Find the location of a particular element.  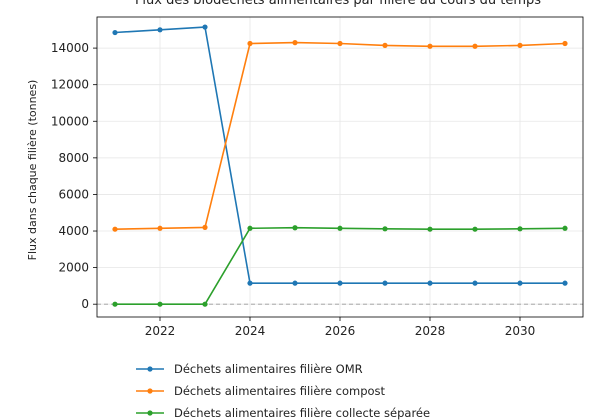

x-axis-ticks: 2022 2024 2026 2028 2030 is located at coordinates (340, 327).